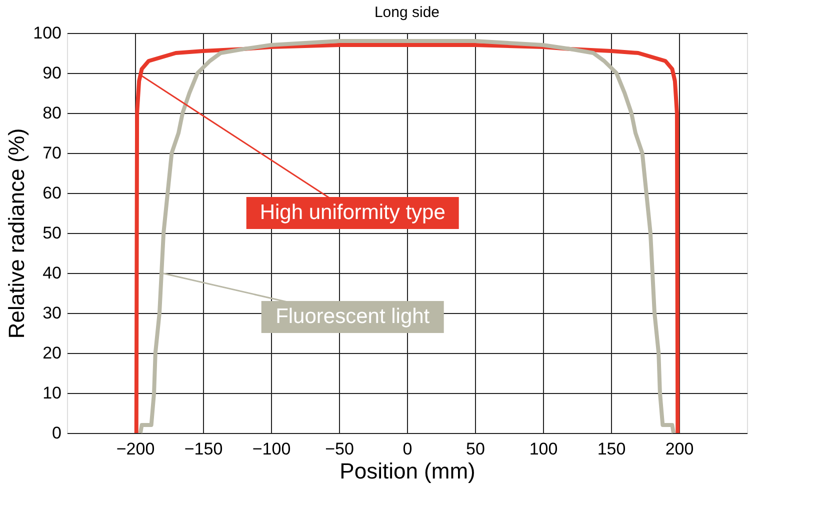 This screenshot has height=530, width=835. What do you see at coordinates (203, 449) in the screenshot?
I see `x-tick-label: −150` at bounding box center [203, 449].